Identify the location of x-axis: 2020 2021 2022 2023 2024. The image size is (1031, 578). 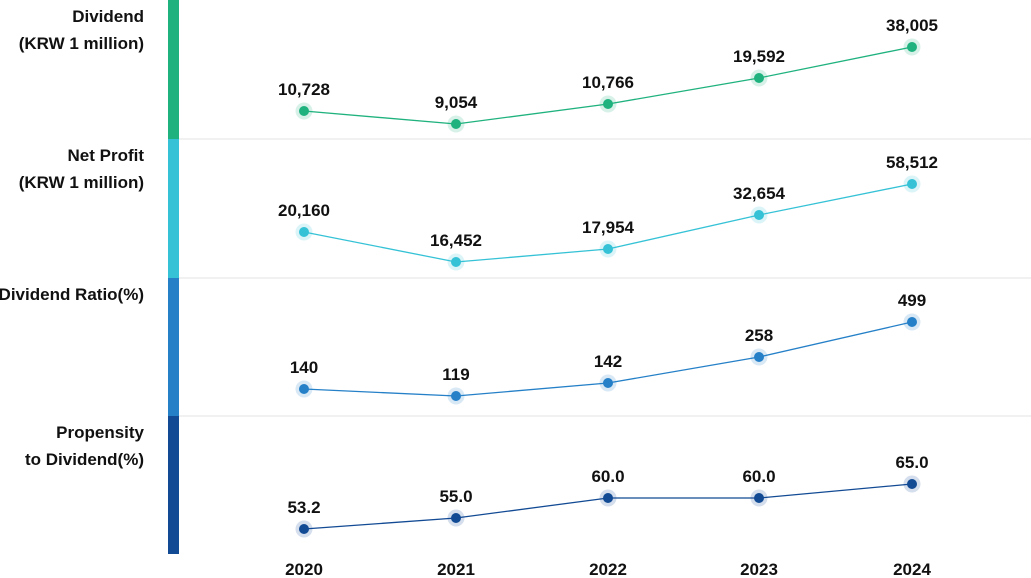
(608, 569).